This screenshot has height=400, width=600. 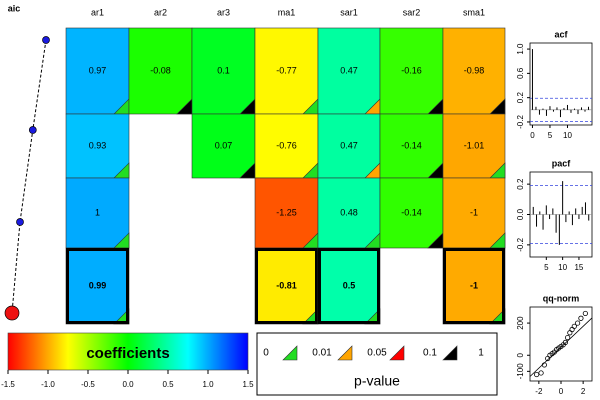 What do you see at coordinates (48, 384) in the screenshot?
I see `colorbar-tick-label: -1.0` at bounding box center [48, 384].